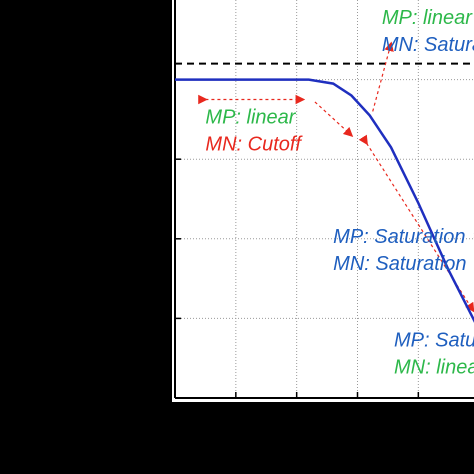  Describe the element at coordinates (334, 119) in the screenshot. I see `annotation-arrow` at that location.